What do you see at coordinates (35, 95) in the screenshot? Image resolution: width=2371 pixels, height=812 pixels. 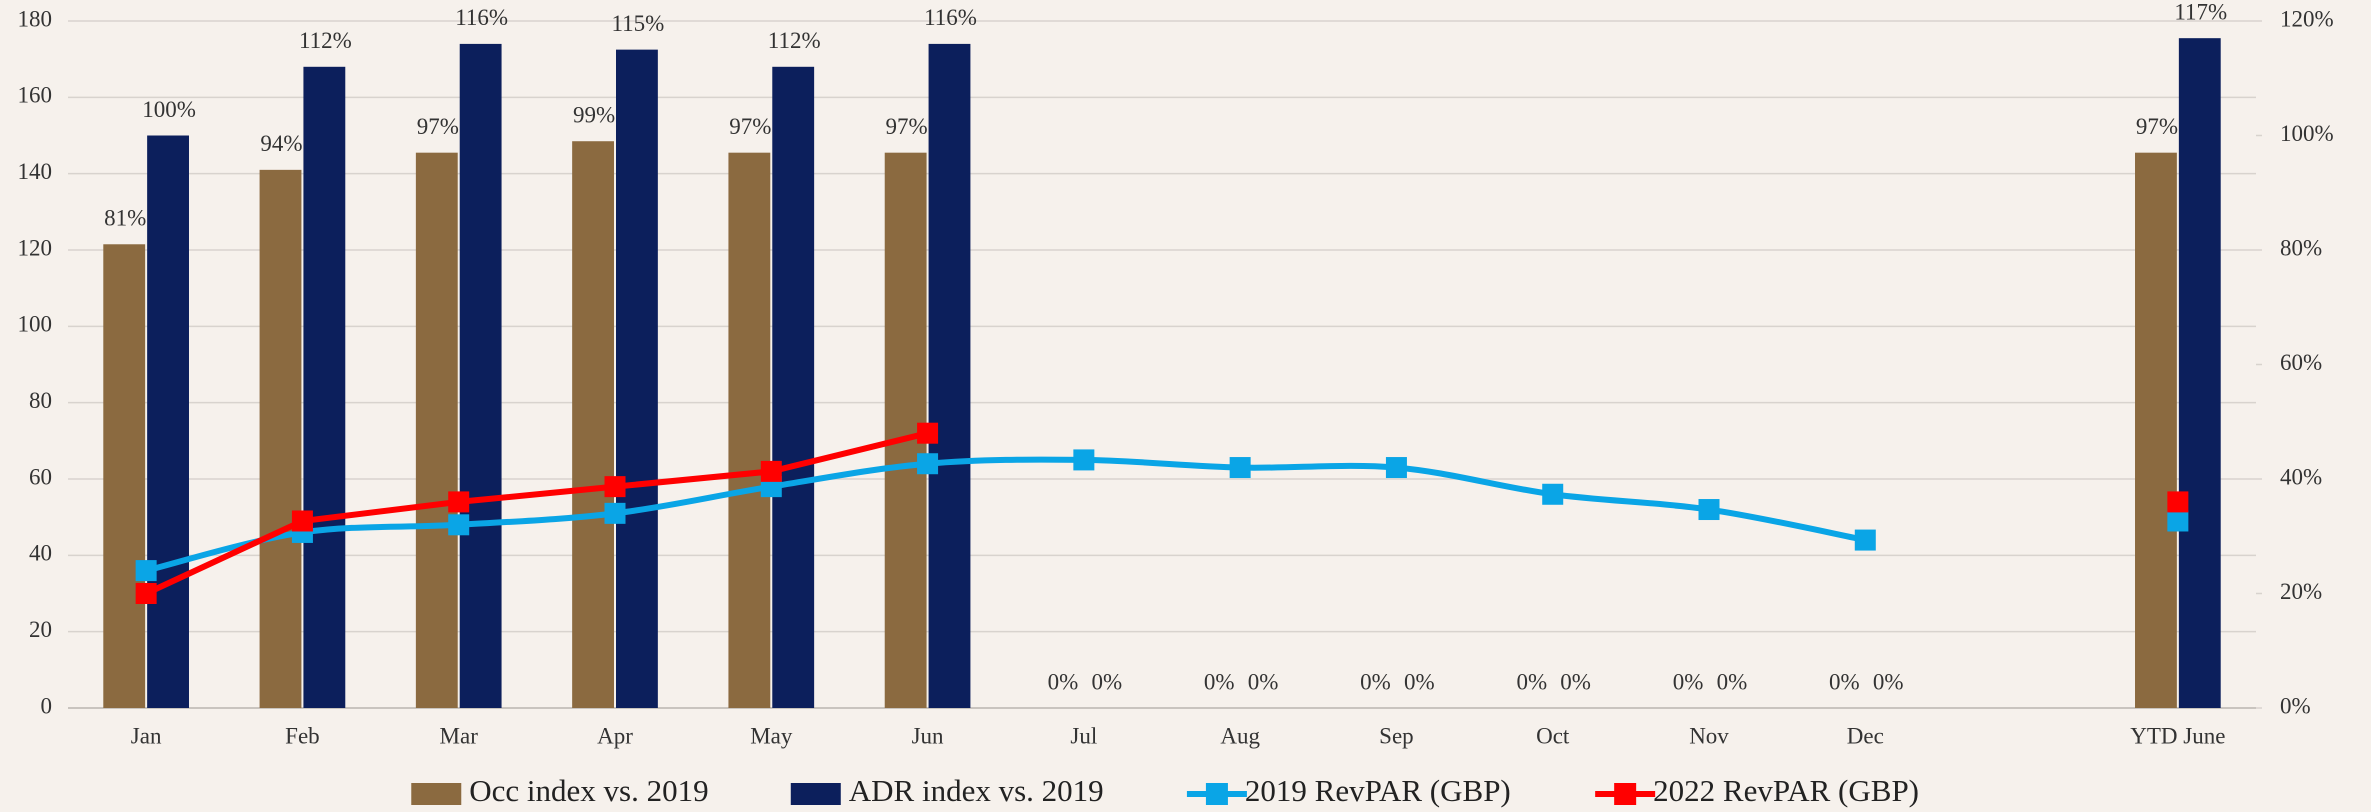 I see `y-tick-label: 160` at bounding box center [35, 95].